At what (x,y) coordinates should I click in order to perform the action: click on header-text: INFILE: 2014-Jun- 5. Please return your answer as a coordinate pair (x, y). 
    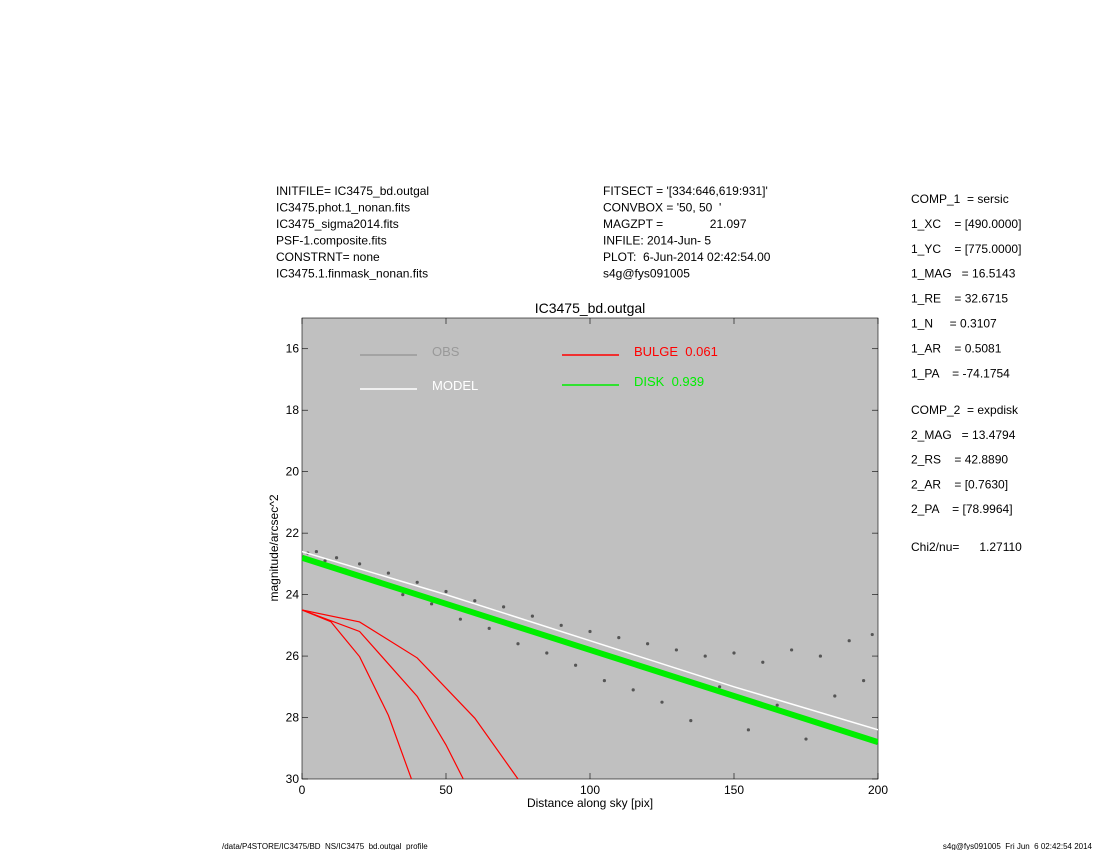
    Looking at the image, I should click on (657, 241).